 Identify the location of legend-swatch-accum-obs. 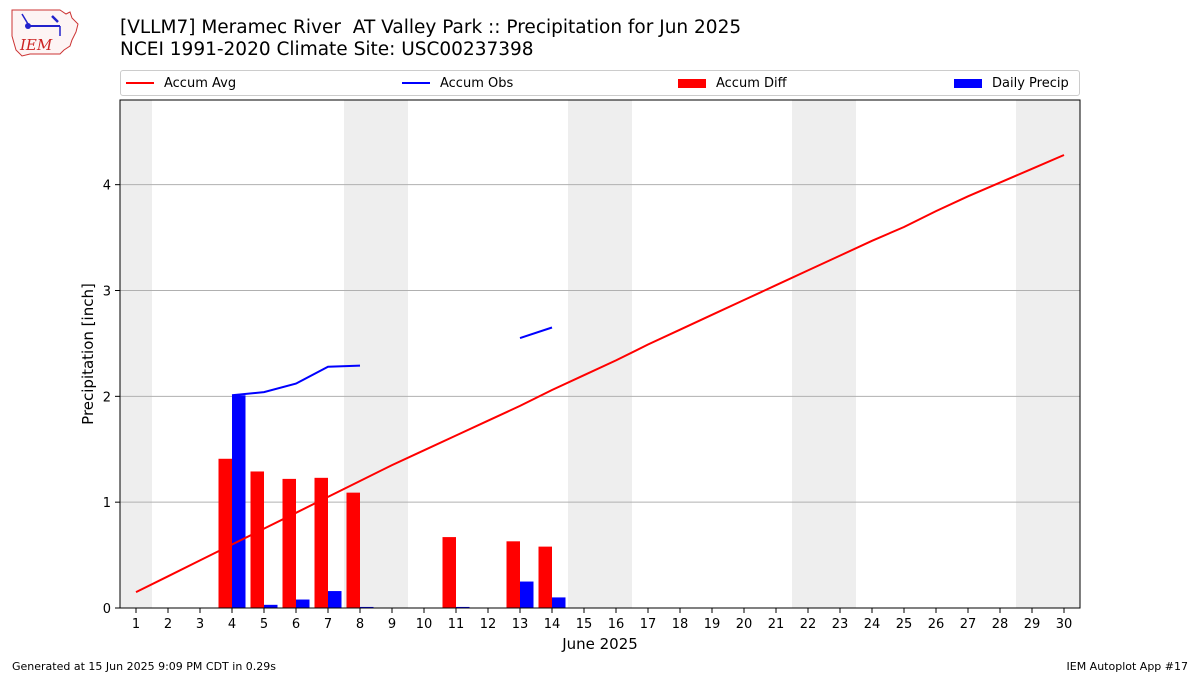
(416, 83).